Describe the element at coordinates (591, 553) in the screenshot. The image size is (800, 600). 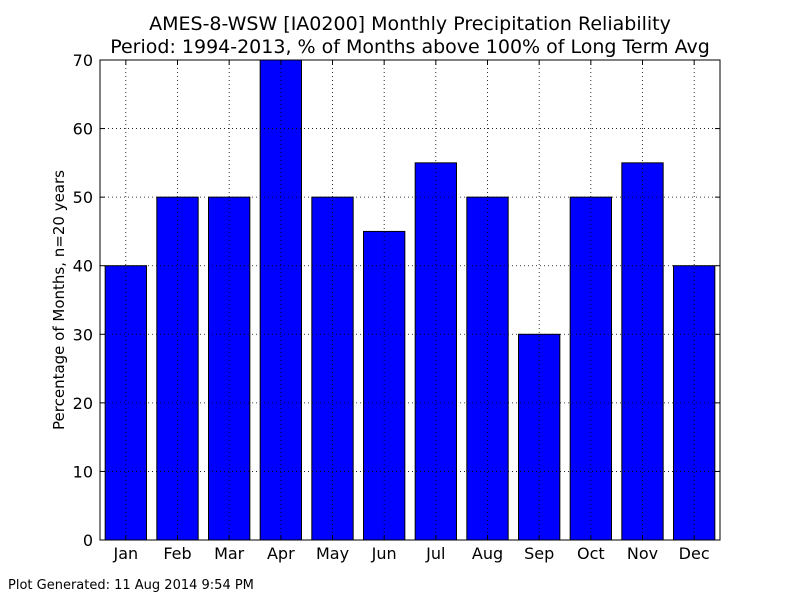
I see `x-tick-label: Oct` at that location.